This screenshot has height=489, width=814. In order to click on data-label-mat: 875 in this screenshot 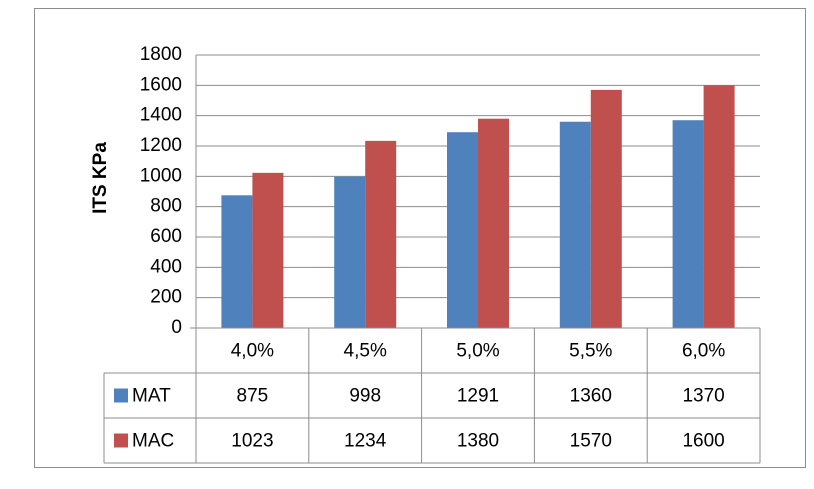, I will do `click(253, 396)`.